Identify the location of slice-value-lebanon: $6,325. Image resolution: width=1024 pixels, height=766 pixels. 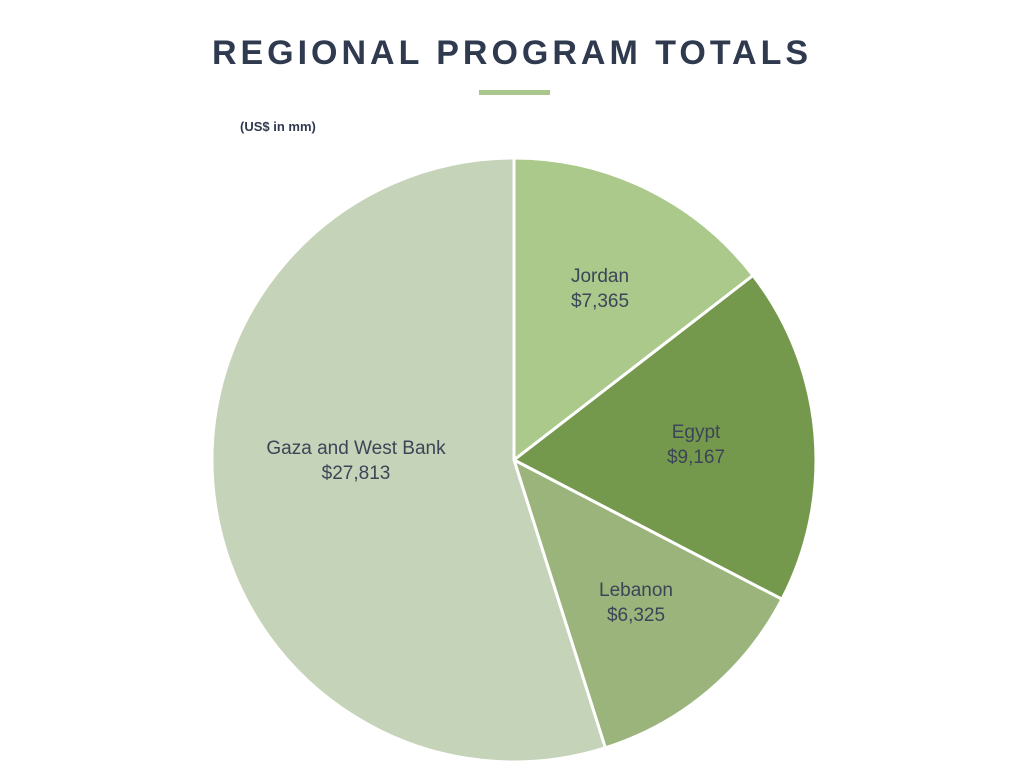
(636, 615).